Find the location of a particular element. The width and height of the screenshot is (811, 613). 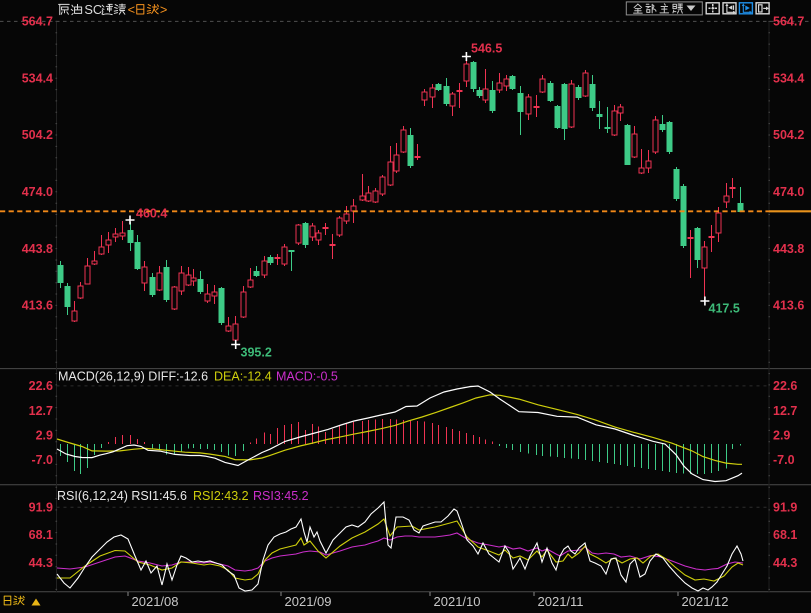

svg-text: 395.2 is located at coordinates (256, 353).